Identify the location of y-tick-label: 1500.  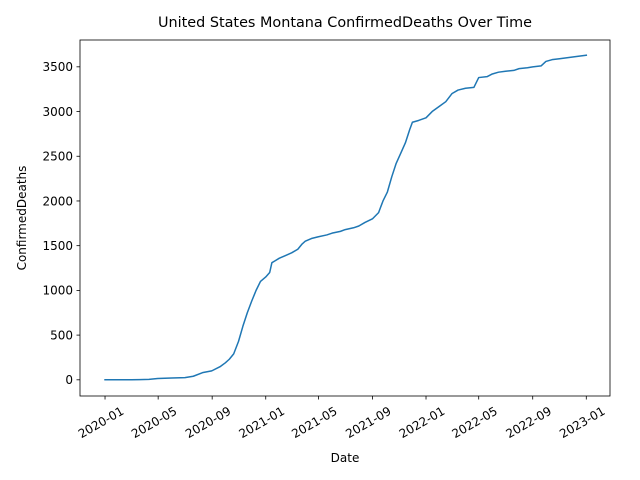
(57, 246).